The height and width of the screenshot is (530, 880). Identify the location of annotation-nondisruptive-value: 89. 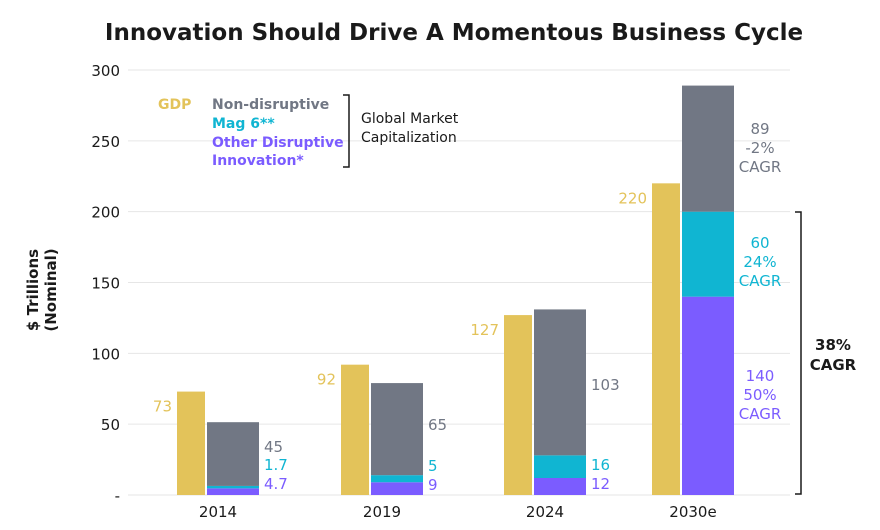
(759, 129).